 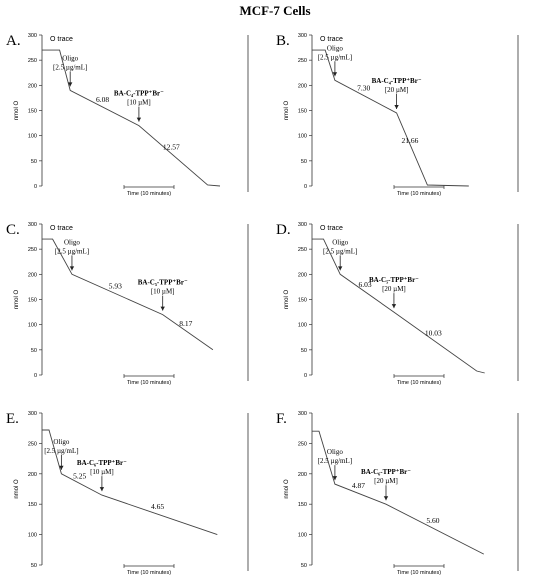 What do you see at coordinates (432, 520) in the screenshot?
I see `rate-label: 5.60` at bounding box center [432, 520].